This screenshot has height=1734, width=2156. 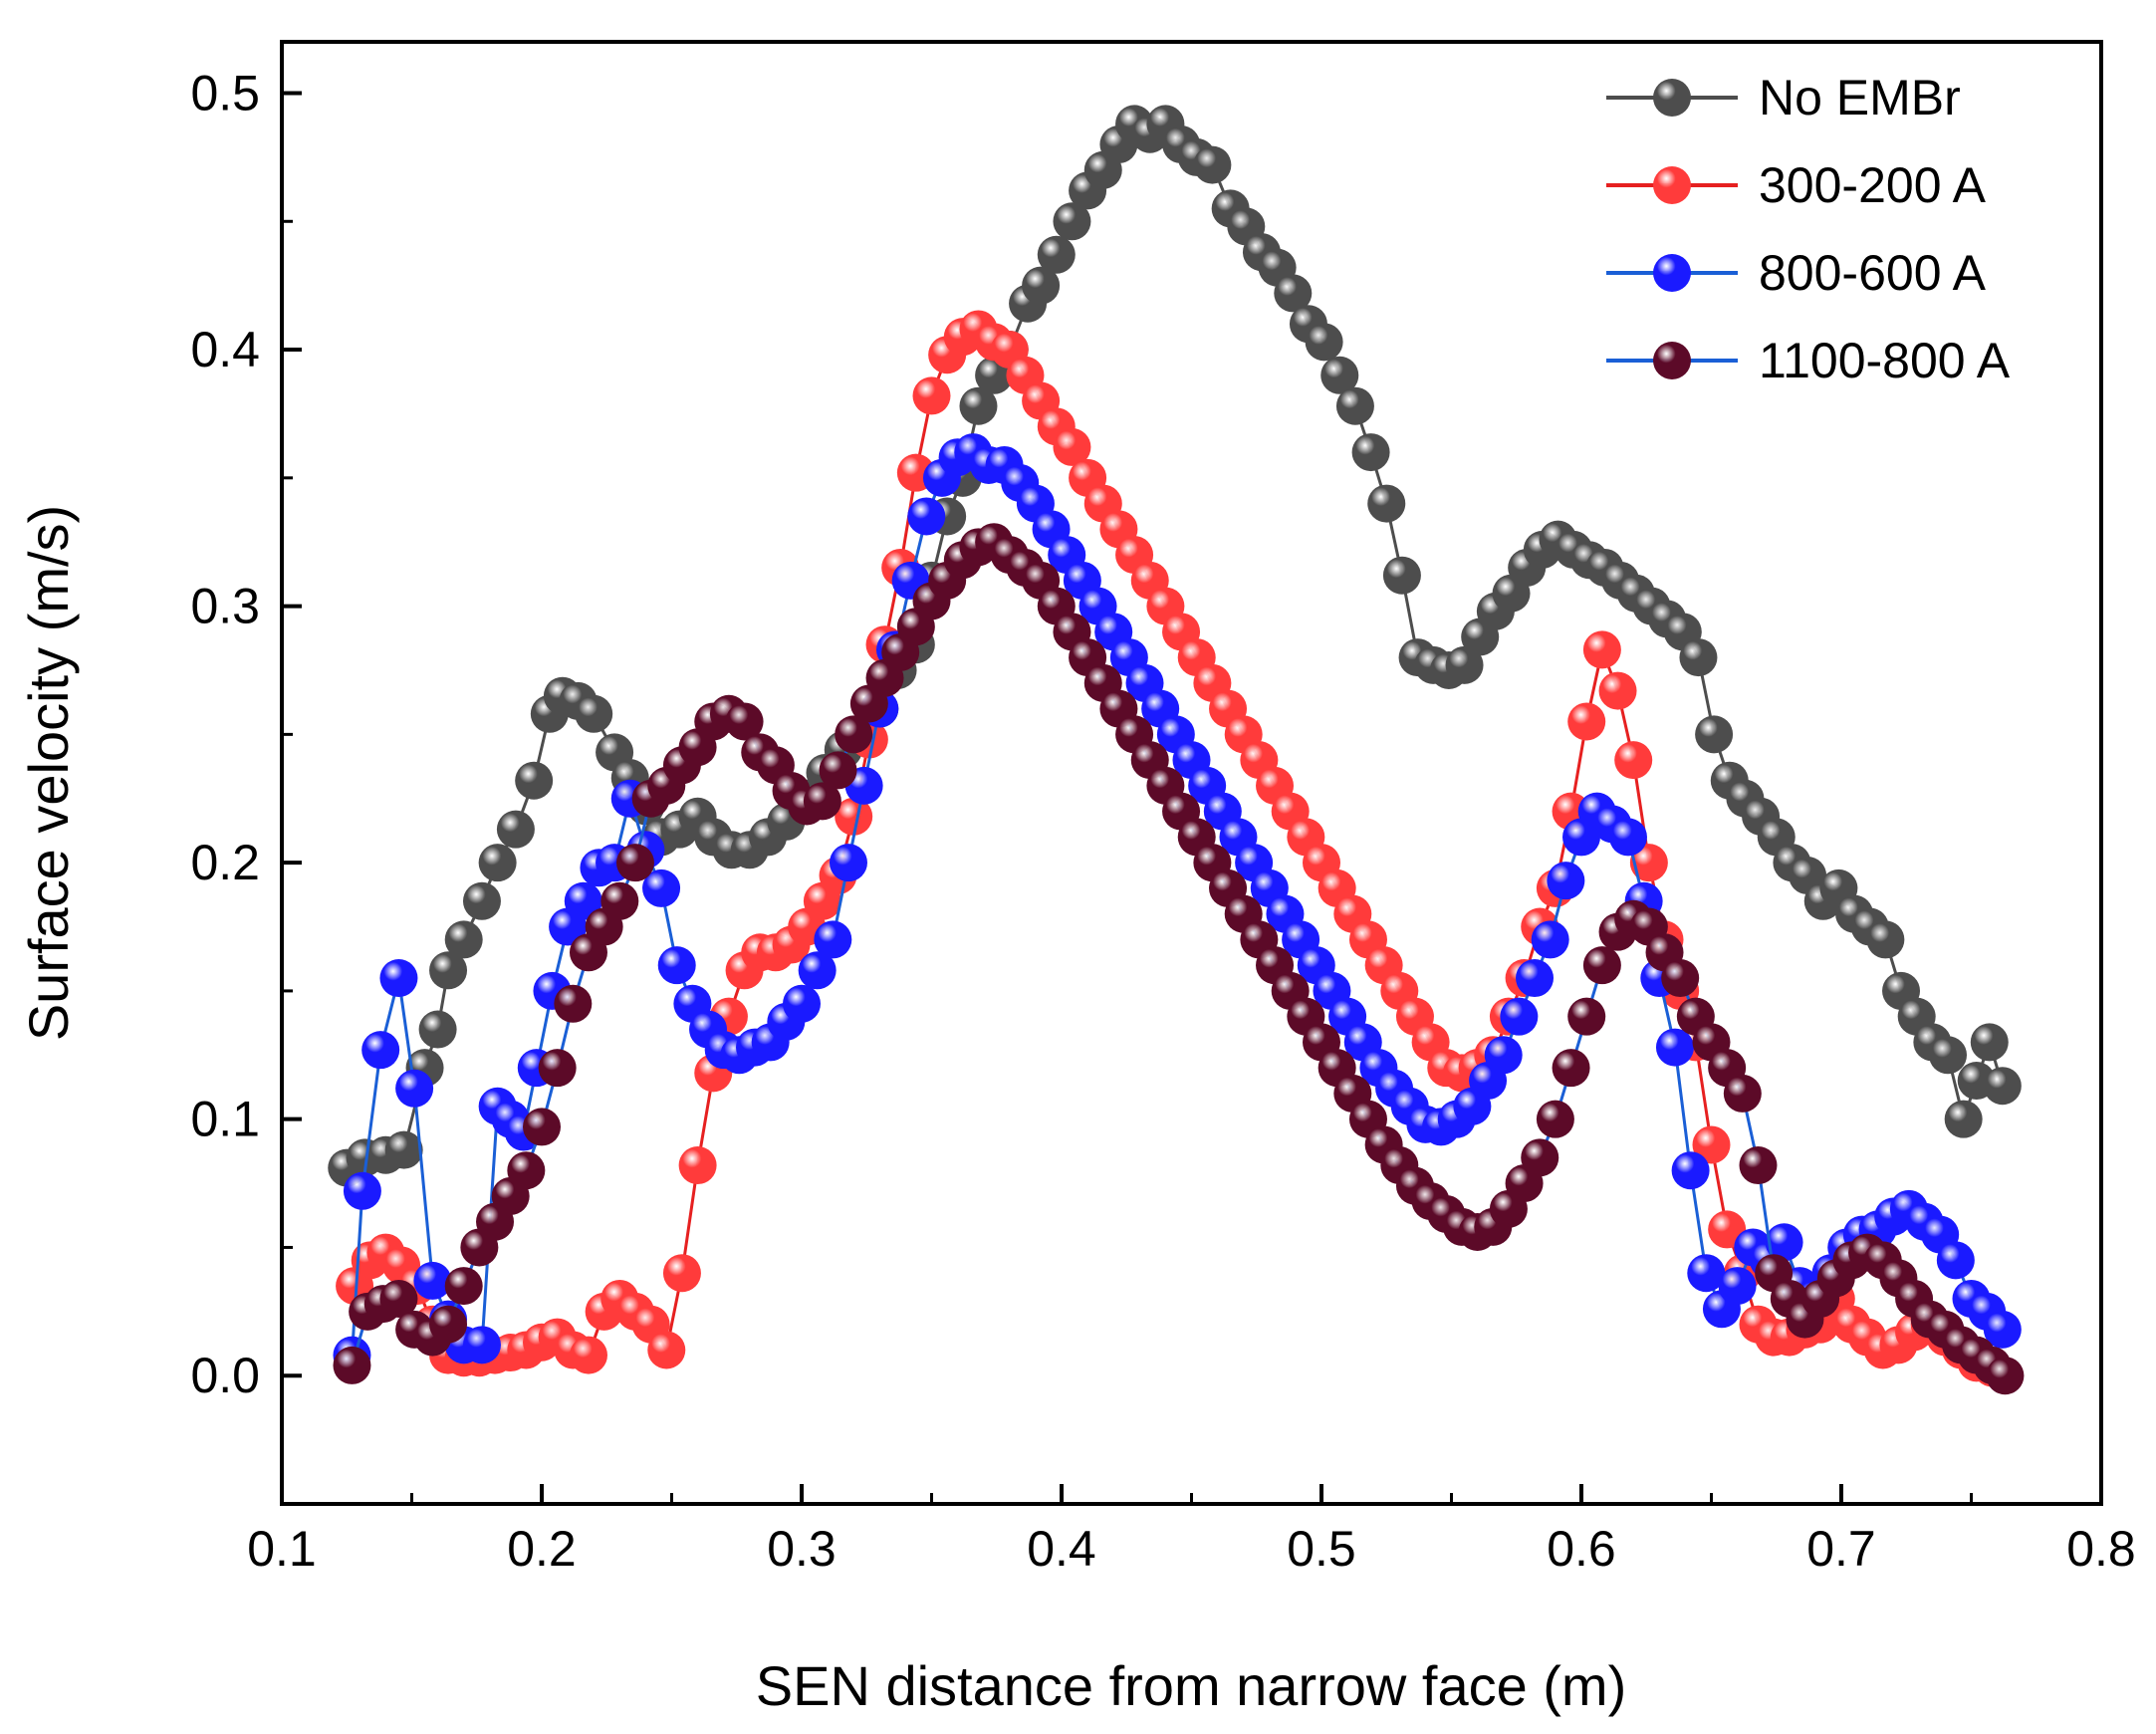 I want to click on x-tick-label: 0.8, so click(x=2101, y=1549).